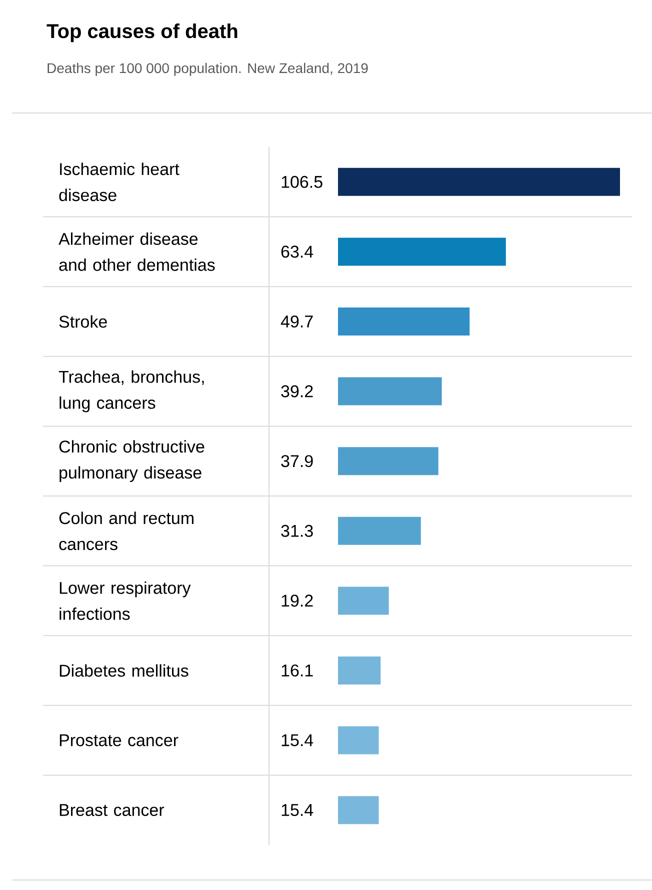  What do you see at coordinates (297, 670) in the screenshot?
I see `data-label: 16.1` at bounding box center [297, 670].